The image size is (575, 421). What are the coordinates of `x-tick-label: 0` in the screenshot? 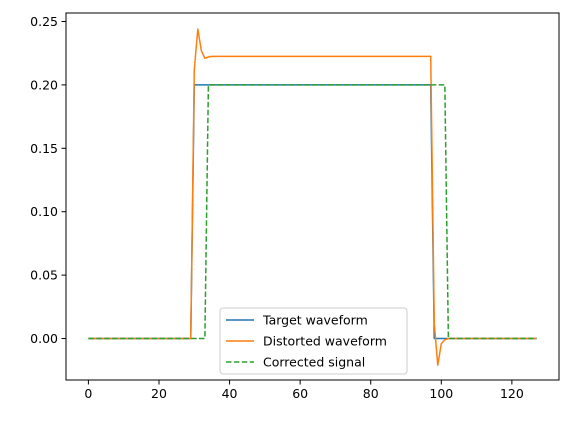 It's located at (88, 393).